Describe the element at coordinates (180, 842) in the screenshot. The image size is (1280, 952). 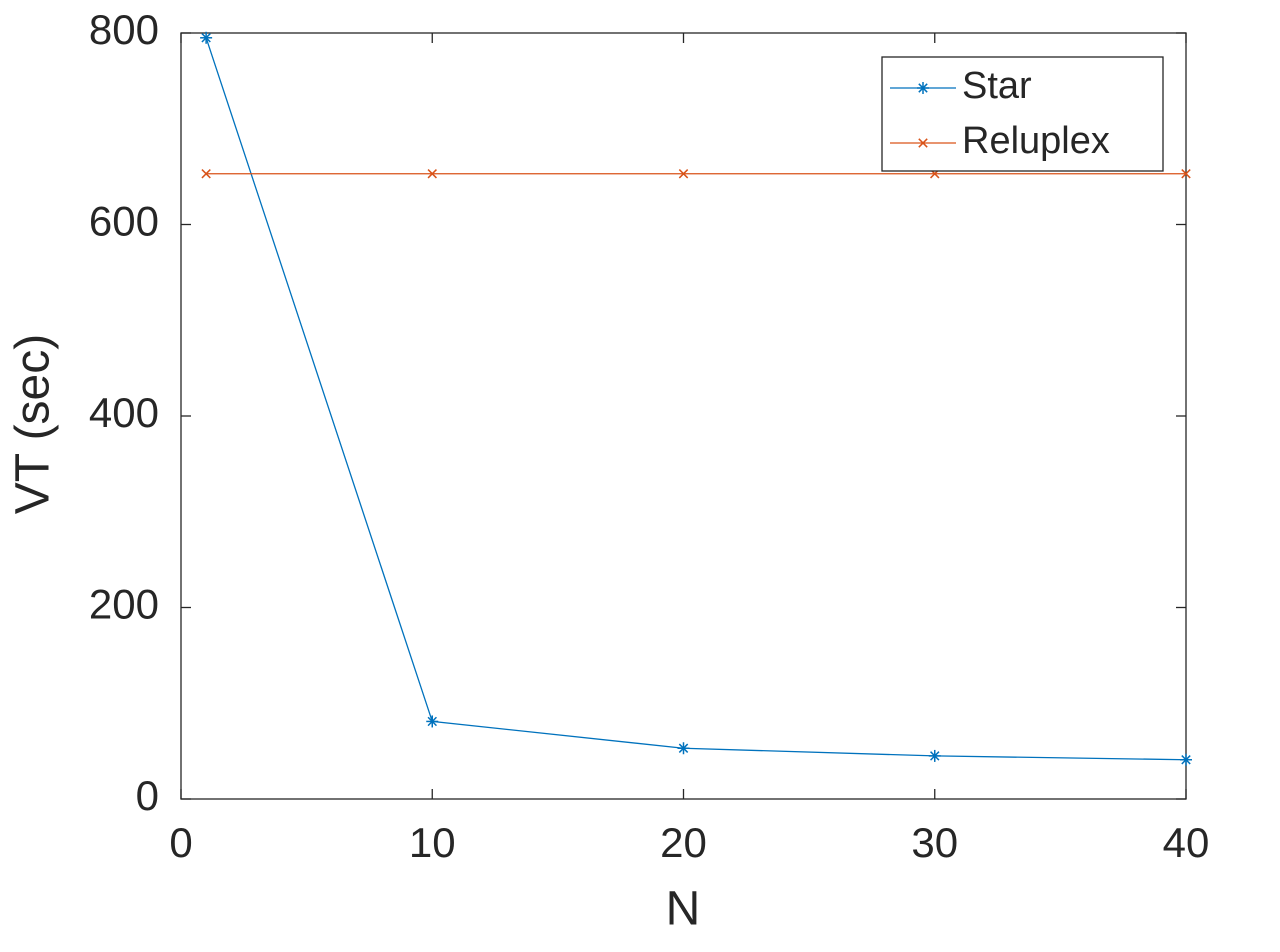
I see `x-tick-label: 0` at that location.